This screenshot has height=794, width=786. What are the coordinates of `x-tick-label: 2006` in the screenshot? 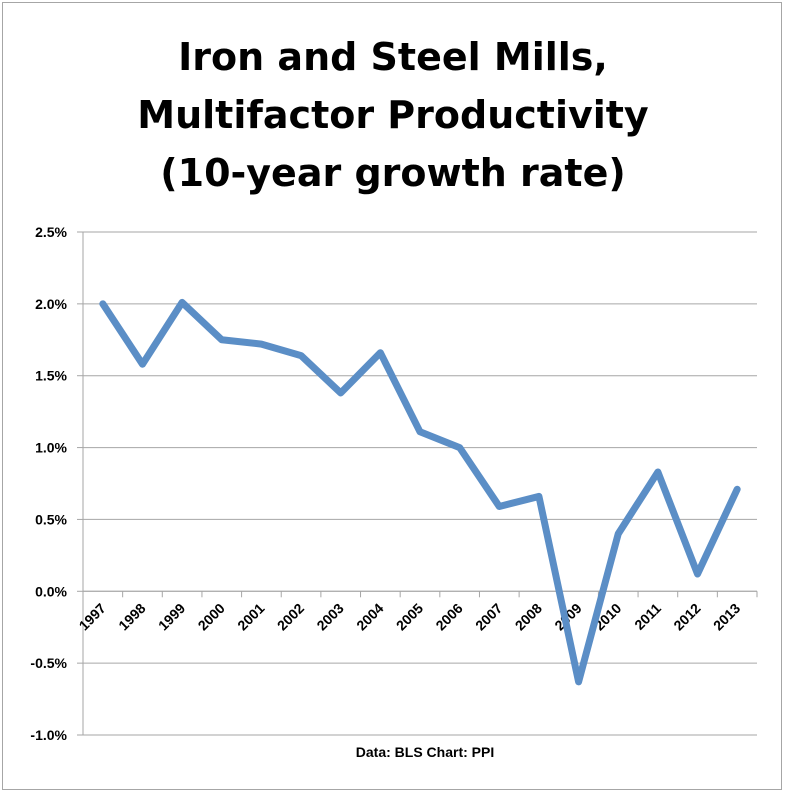 It's located at (448, 616).